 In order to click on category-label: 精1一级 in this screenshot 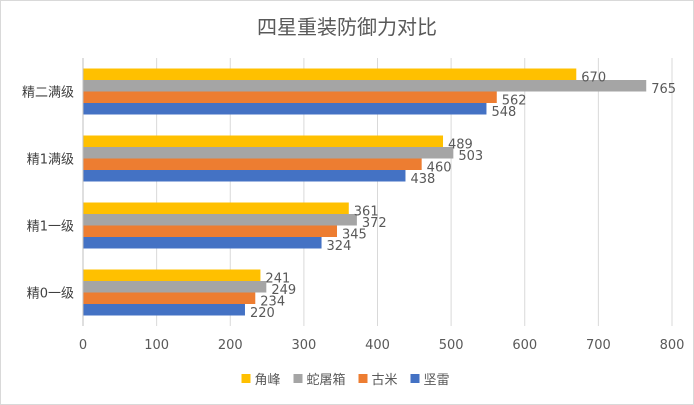, I will do `click(50, 227)`.